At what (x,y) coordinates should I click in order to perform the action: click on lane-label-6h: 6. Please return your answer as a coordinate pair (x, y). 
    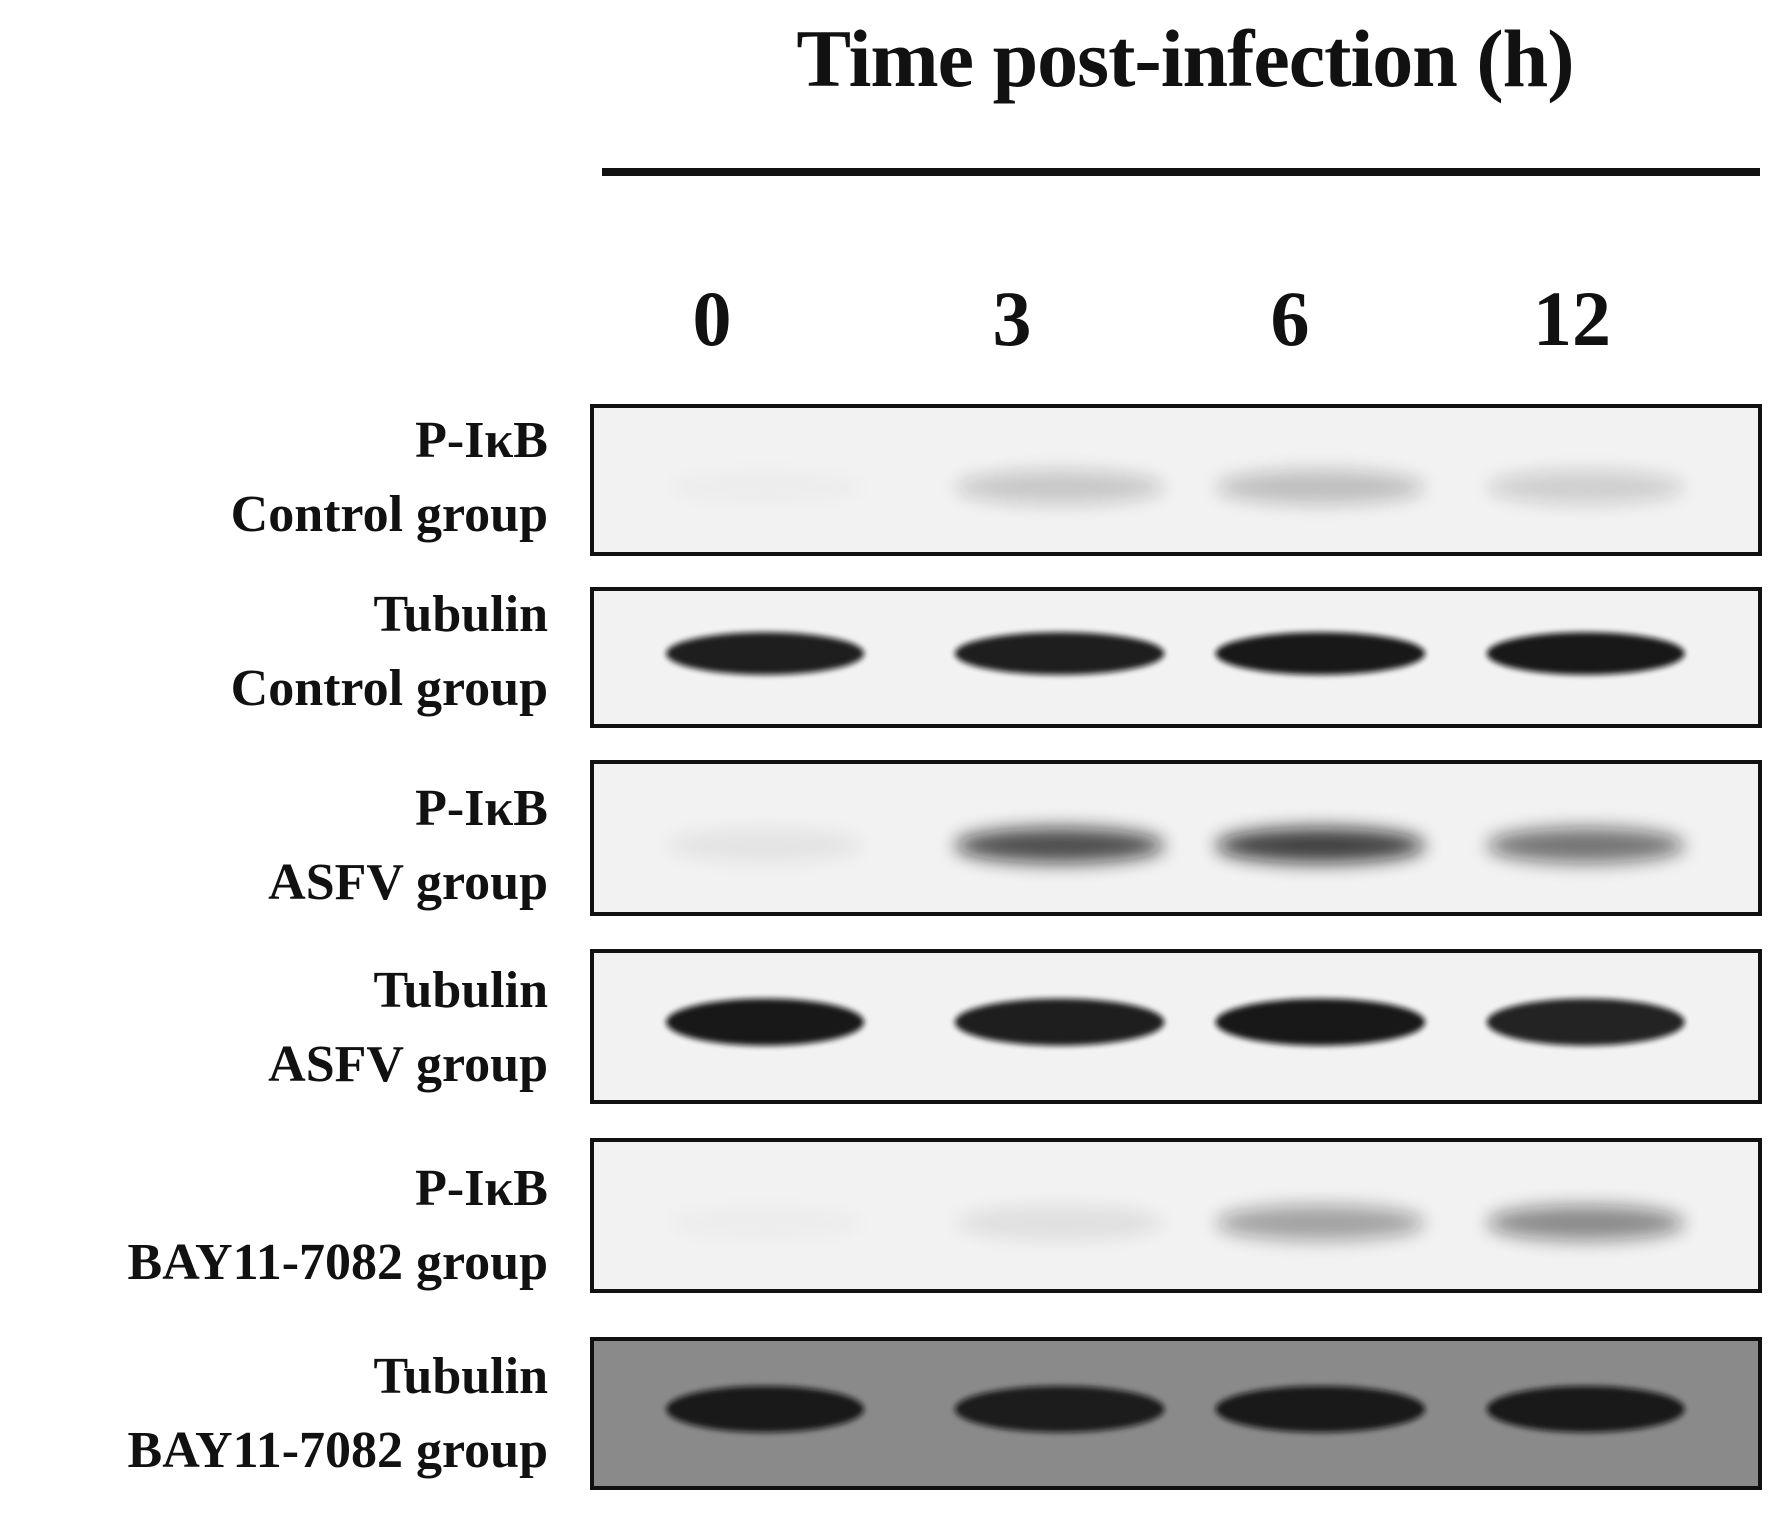
    Looking at the image, I should click on (1290, 318).